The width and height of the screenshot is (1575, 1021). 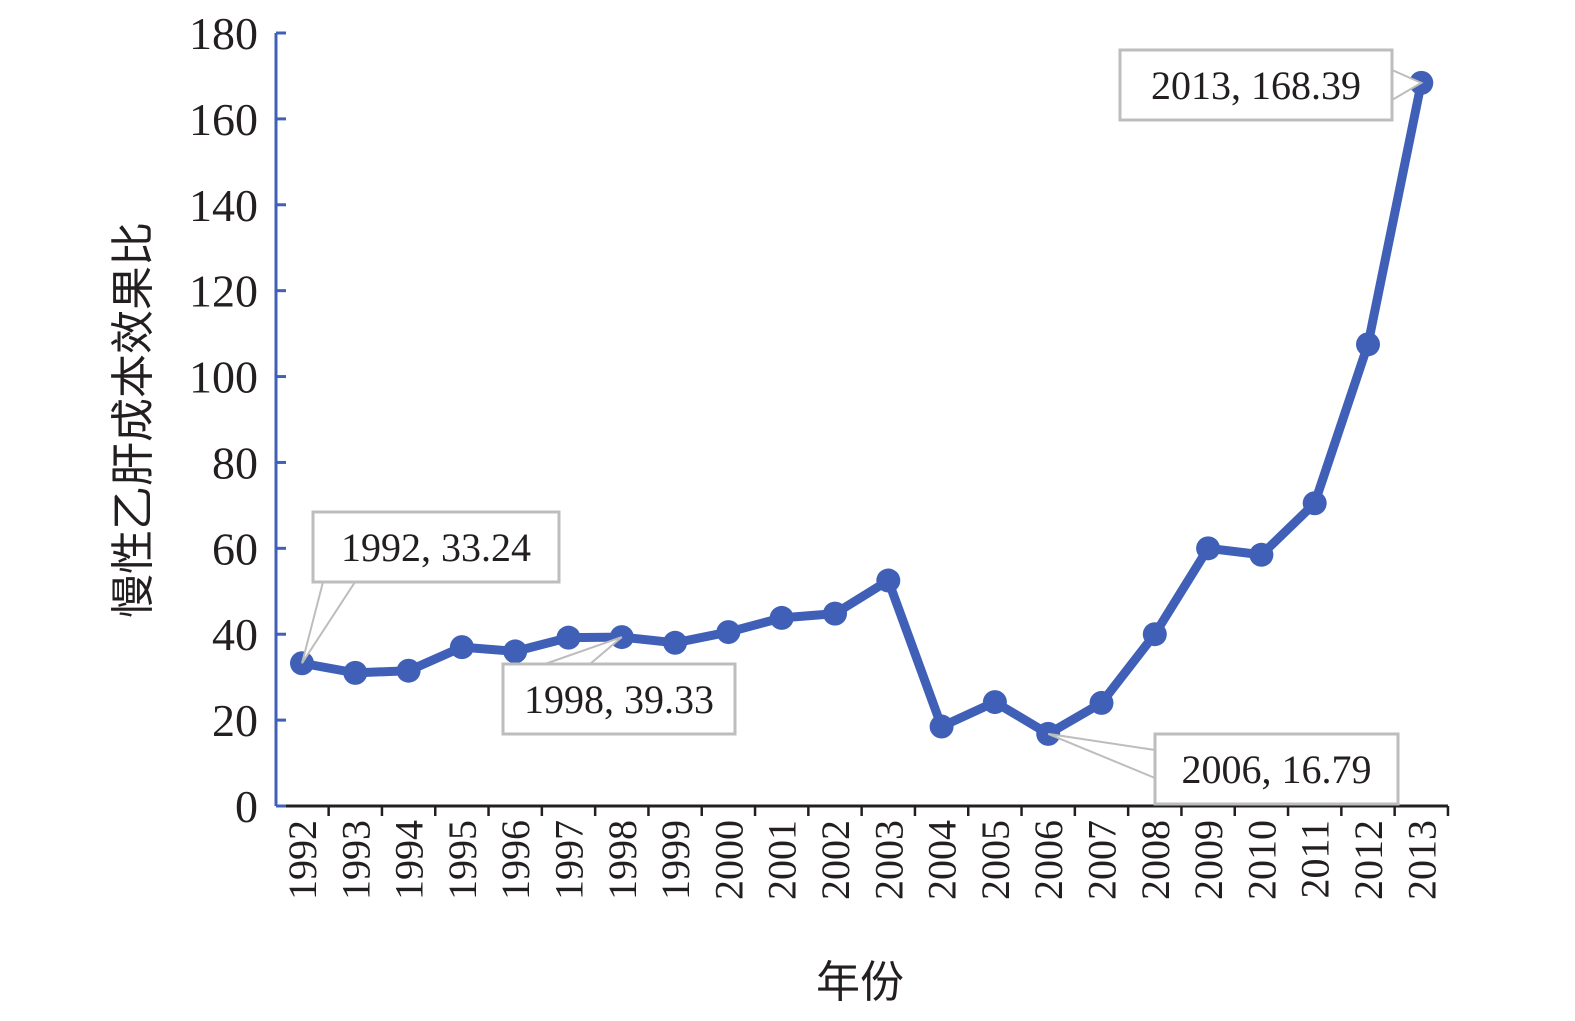 I want to click on y-tick-label: 120, so click(x=223, y=291).